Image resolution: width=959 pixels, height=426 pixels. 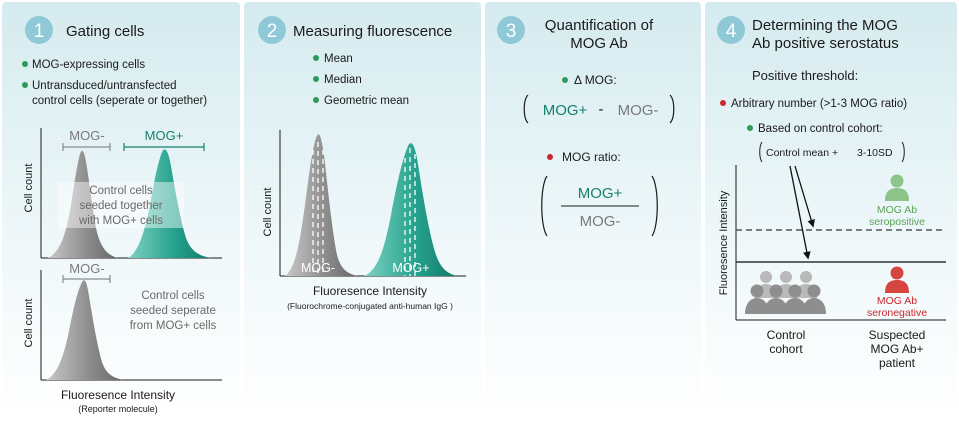 I want to click on mog-pos-label-p2: MOG+, so click(x=410, y=268).